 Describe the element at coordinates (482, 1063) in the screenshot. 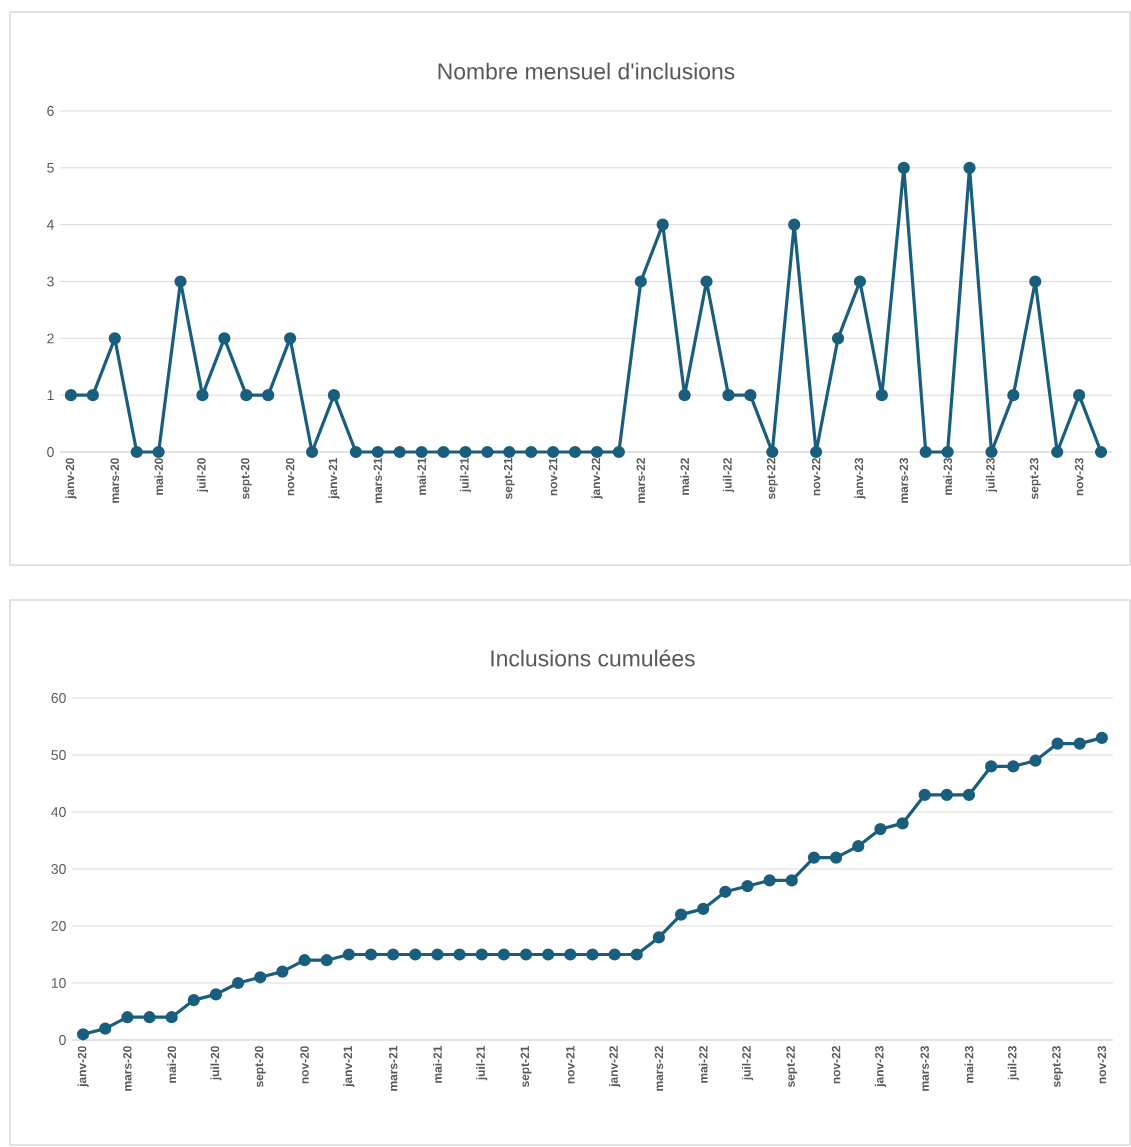

I see `x-tick-label: juil-21` at that location.